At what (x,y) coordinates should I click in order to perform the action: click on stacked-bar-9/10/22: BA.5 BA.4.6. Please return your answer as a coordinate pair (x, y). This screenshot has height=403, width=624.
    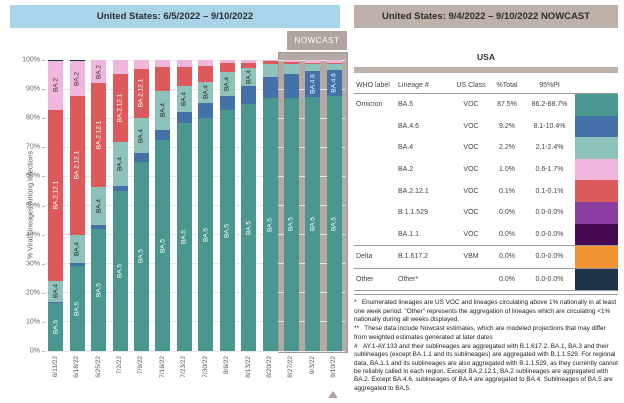
    Looking at the image, I should click on (334, 205).